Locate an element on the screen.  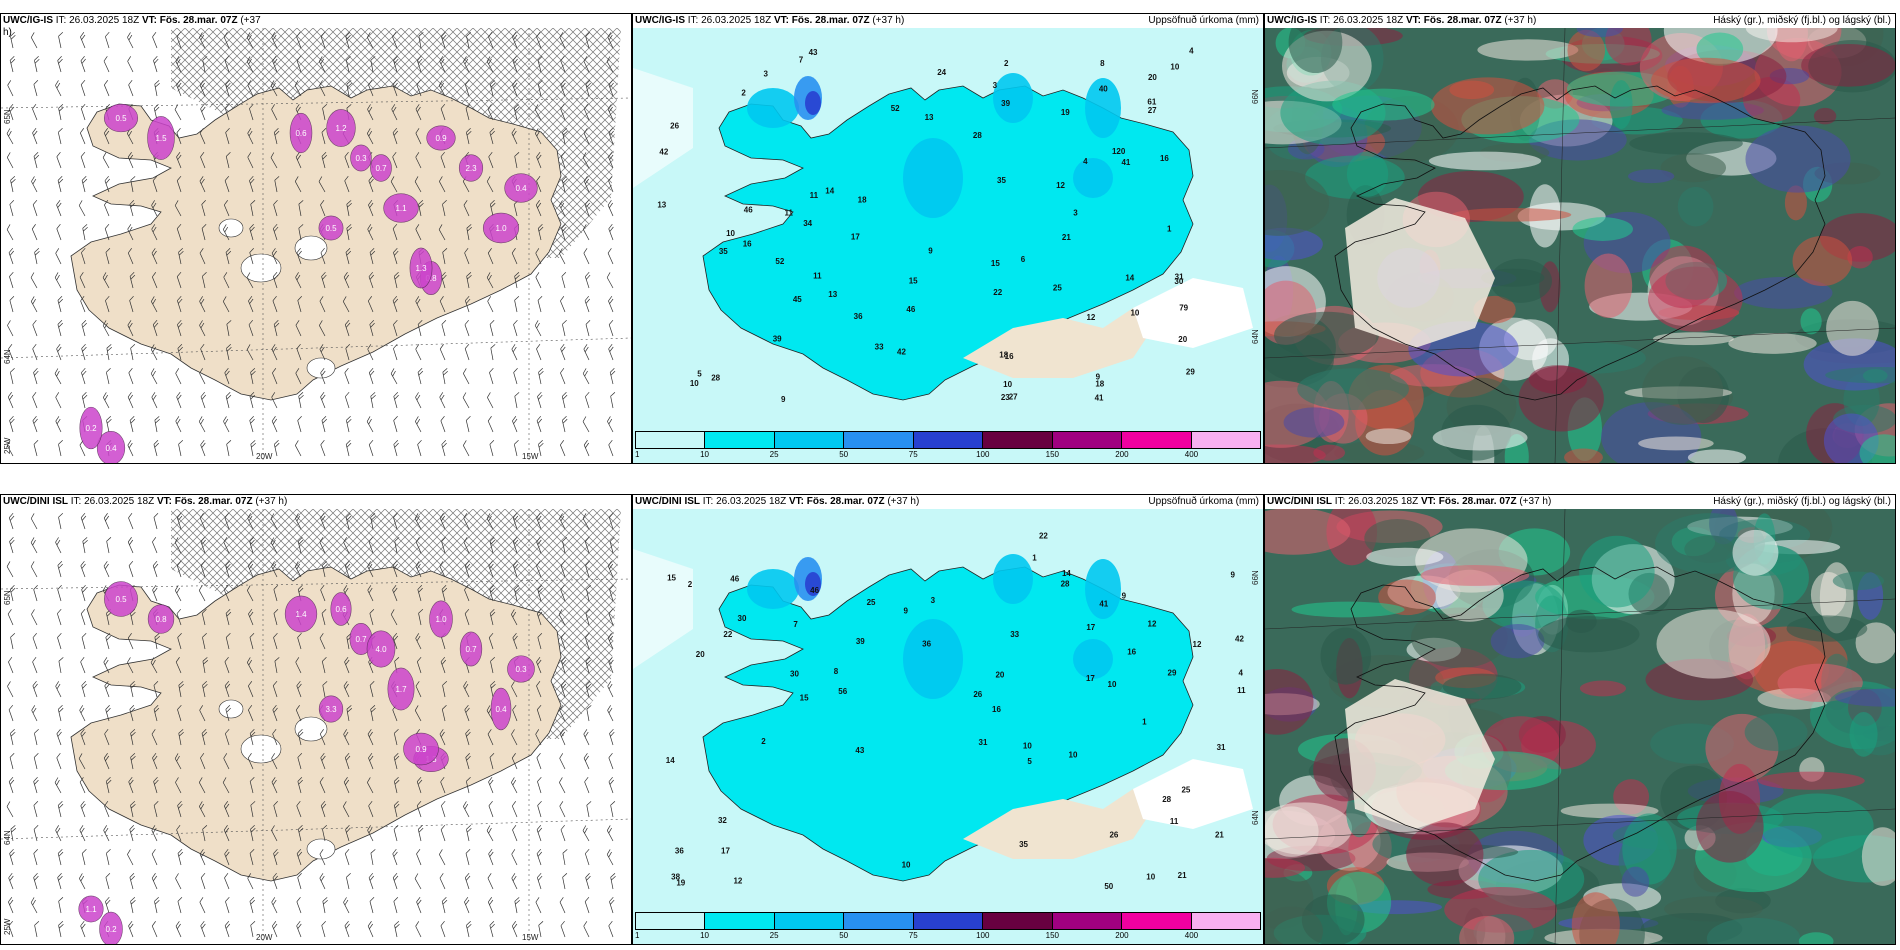
precip-value: 27 is located at coordinates (1013, 396).